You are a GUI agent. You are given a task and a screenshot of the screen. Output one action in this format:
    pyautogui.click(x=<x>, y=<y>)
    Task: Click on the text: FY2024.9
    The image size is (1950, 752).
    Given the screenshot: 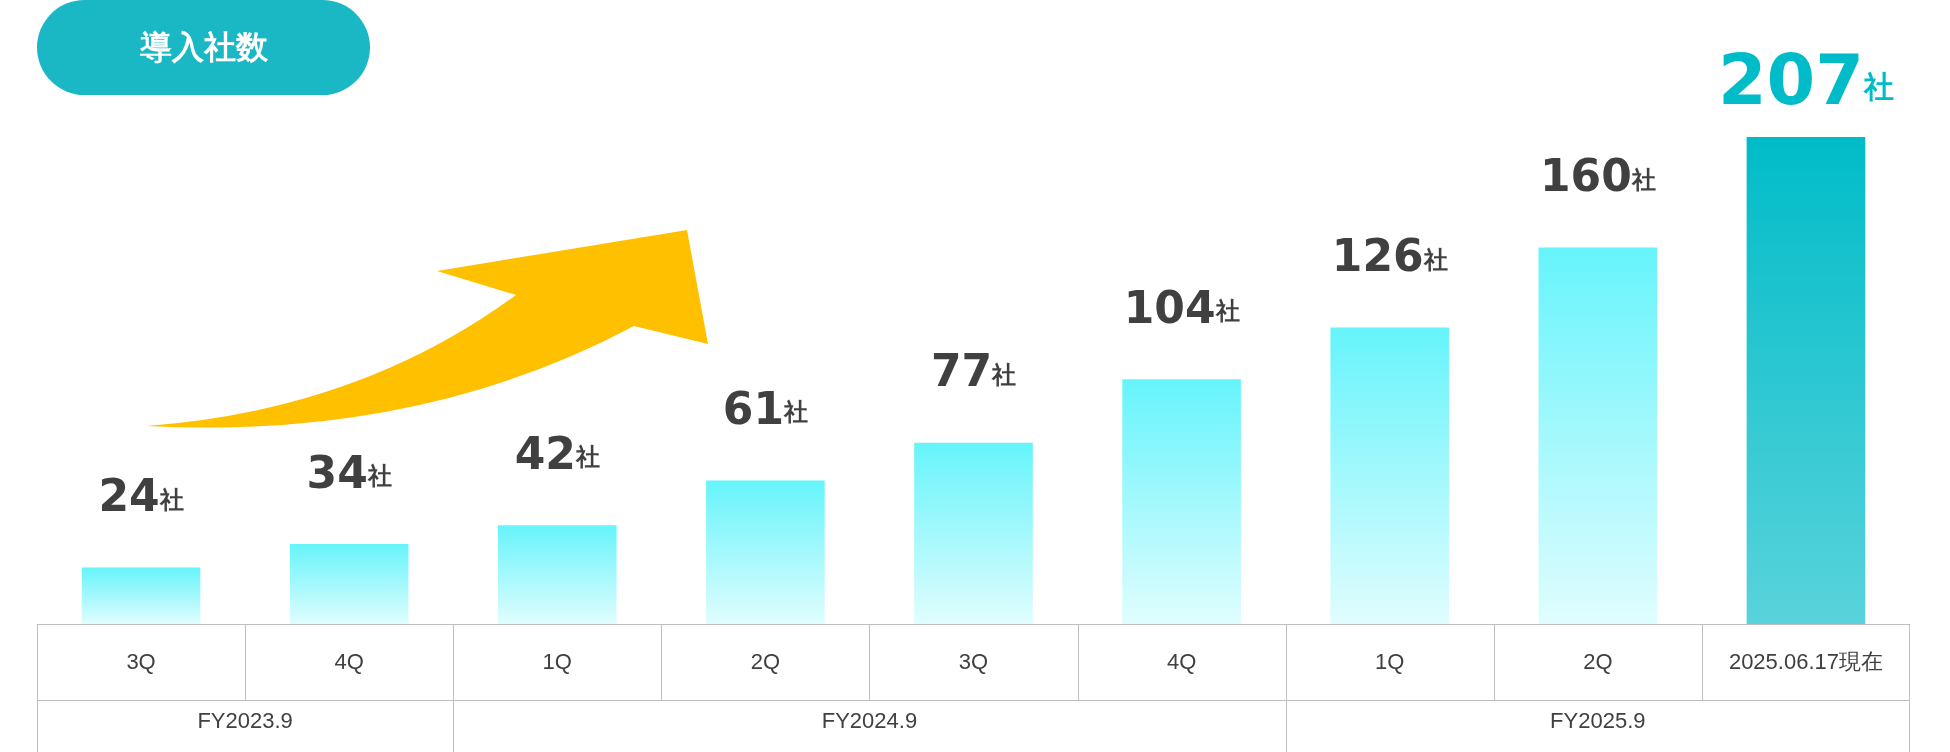 What is the action you would take?
    pyautogui.click(x=869, y=721)
    